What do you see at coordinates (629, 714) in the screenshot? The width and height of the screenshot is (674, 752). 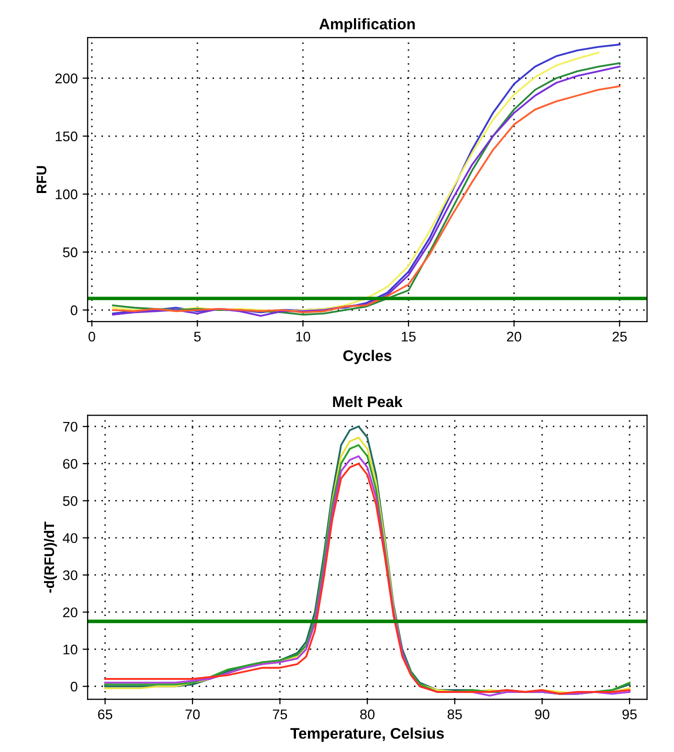 I see `x-tick-label: 95` at bounding box center [629, 714].